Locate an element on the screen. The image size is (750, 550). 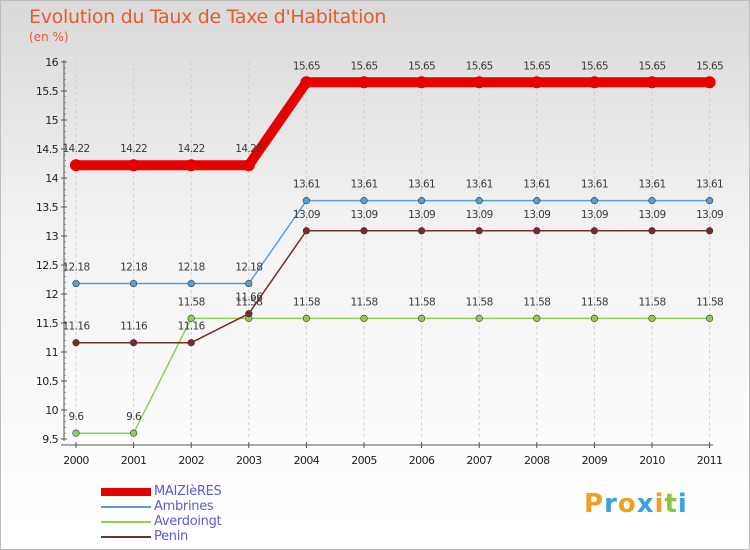
legend: MAIZIèRES Ambrines Averdoingt Penin is located at coordinates (221, 514).